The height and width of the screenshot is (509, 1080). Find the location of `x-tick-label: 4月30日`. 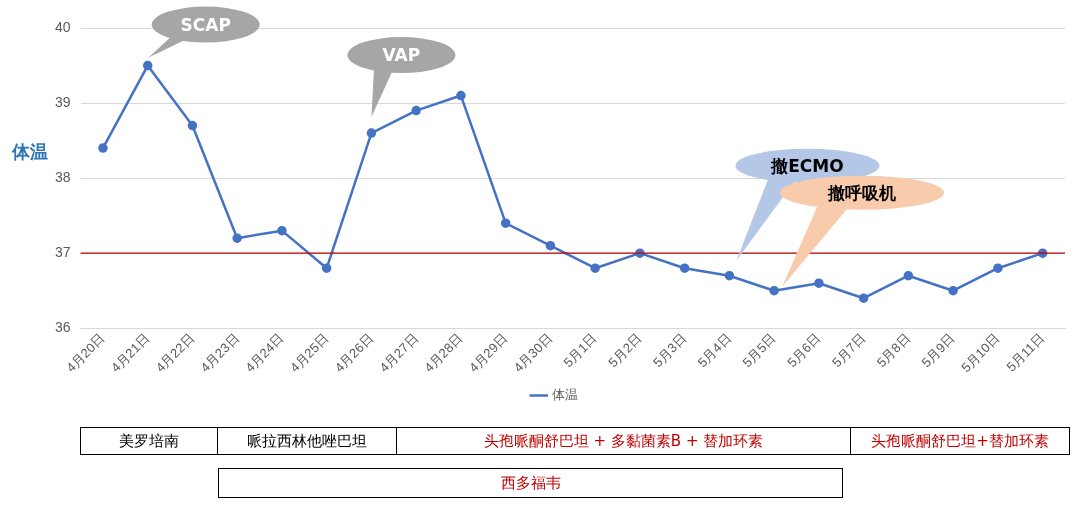

x-tick-label: 4月30日 is located at coordinates (533, 353).